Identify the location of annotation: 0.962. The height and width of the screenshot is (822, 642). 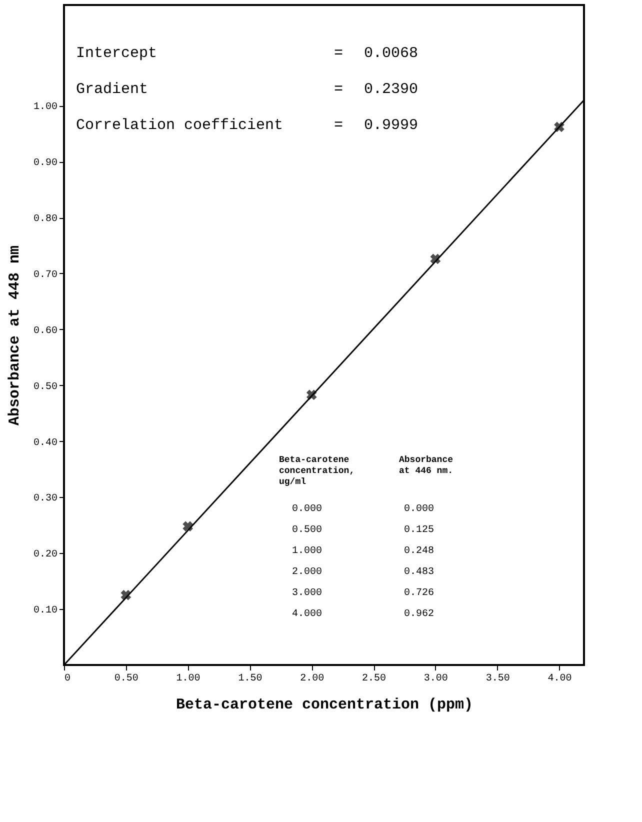
(419, 614).